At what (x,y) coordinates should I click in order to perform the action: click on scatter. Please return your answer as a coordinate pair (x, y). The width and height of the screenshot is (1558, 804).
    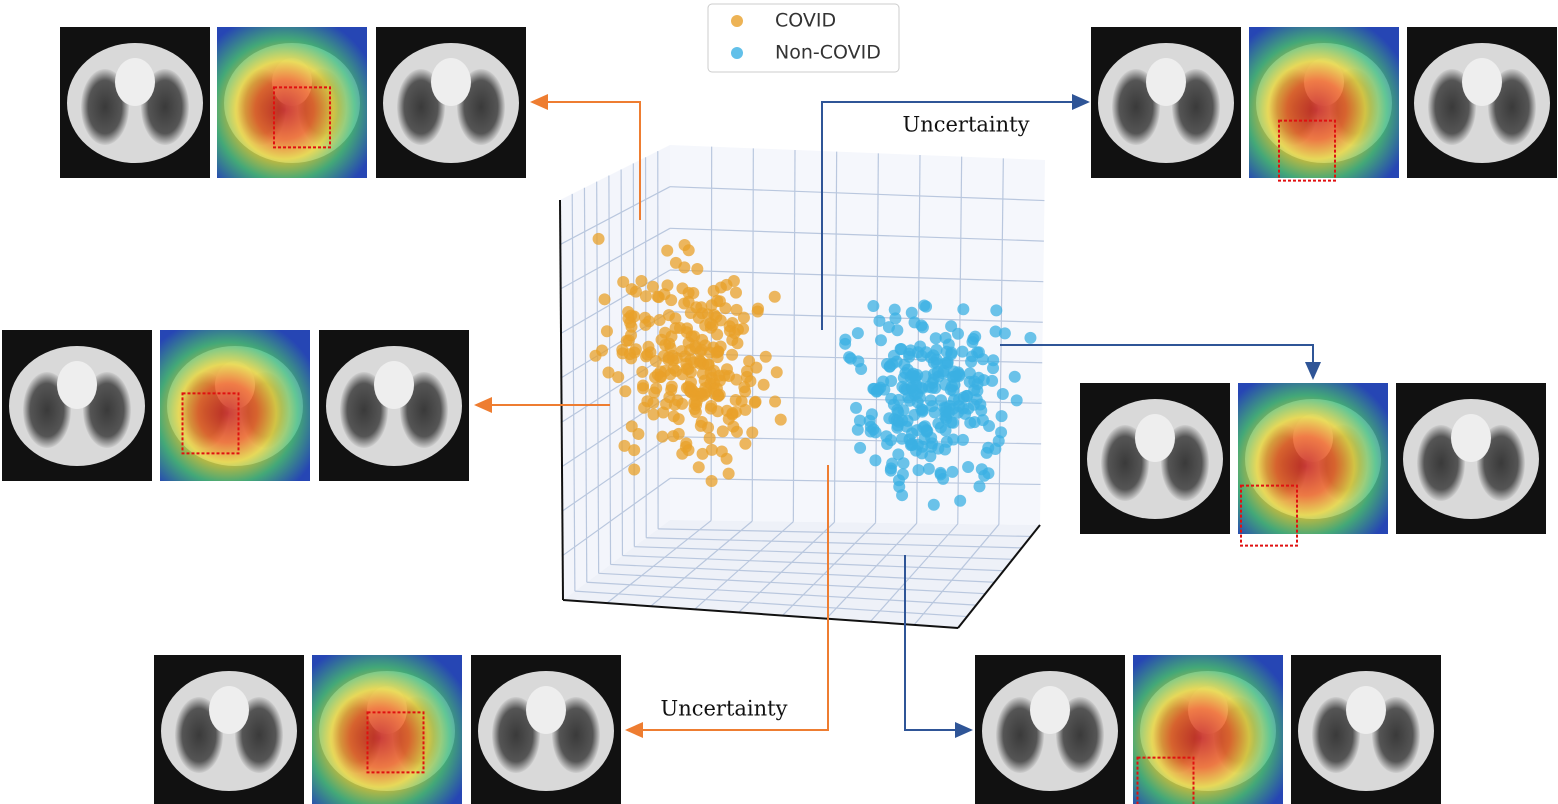
    Looking at the image, I should click on (813, 371).